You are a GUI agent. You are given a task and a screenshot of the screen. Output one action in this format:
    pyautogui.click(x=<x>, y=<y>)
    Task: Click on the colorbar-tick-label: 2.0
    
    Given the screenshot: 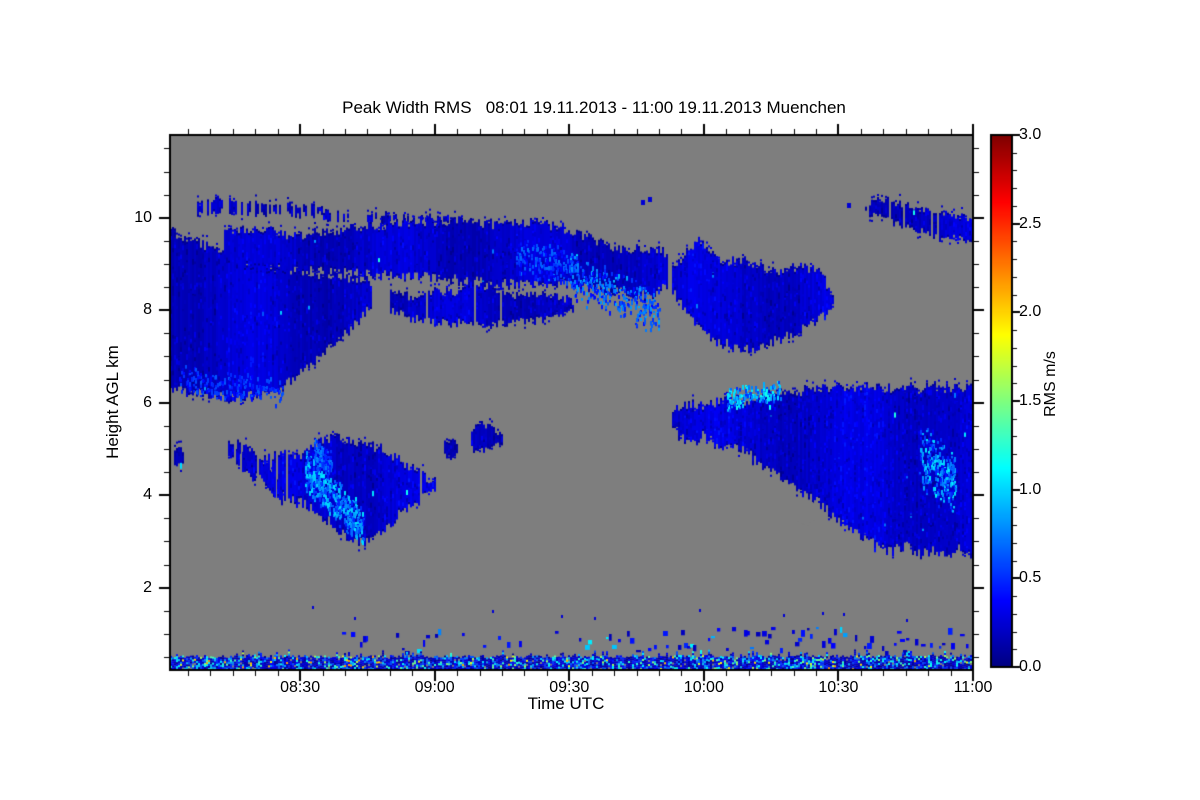 What is the action you would take?
    pyautogui.click(x=1030, y=312)
    